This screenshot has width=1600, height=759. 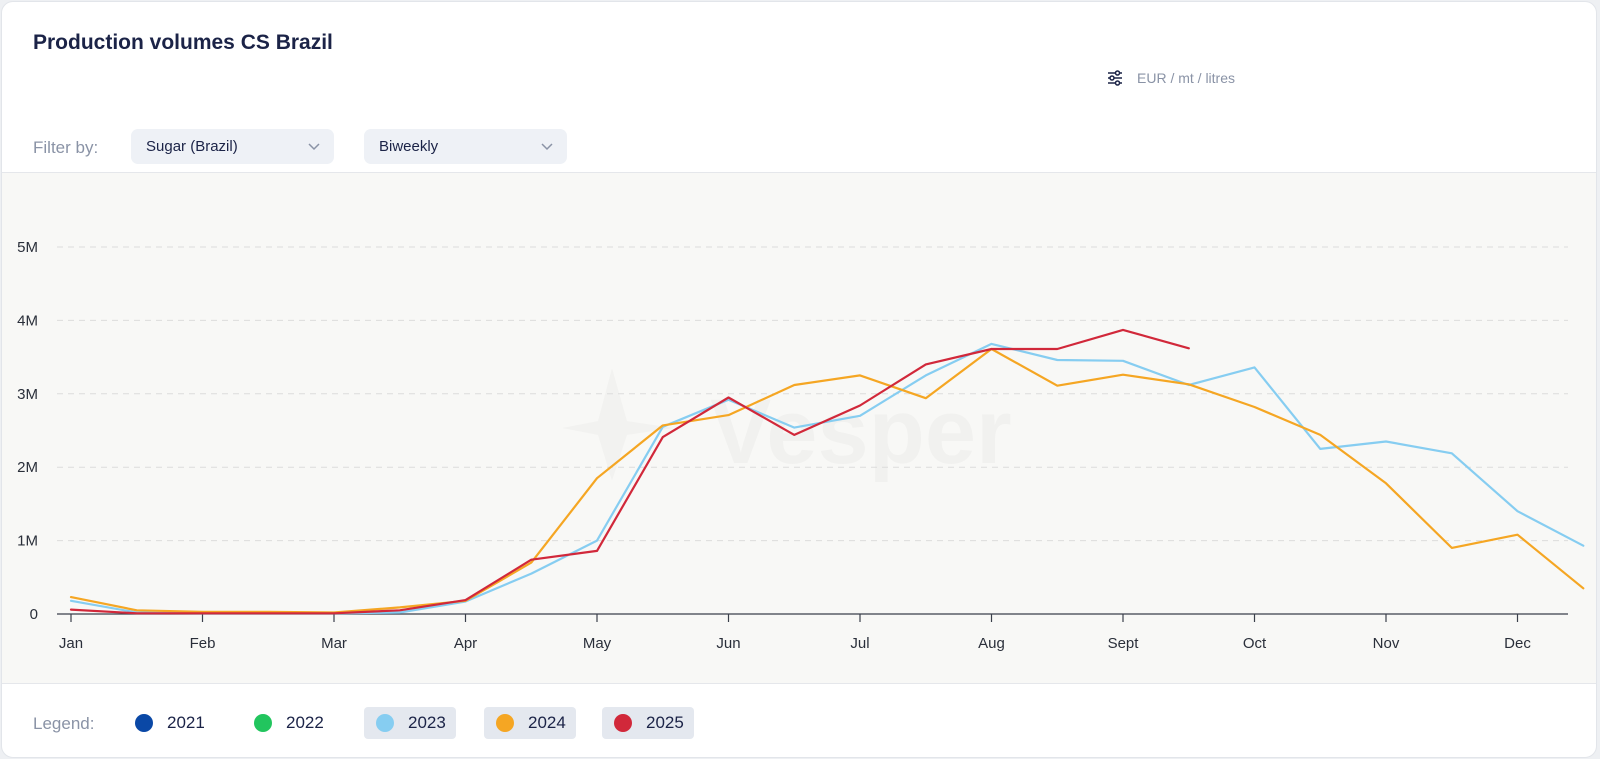 What do you see at coordinates (27, 467) in the screenshot?
I see `y-tick-label: 2M` at bounding box center [27, 467].